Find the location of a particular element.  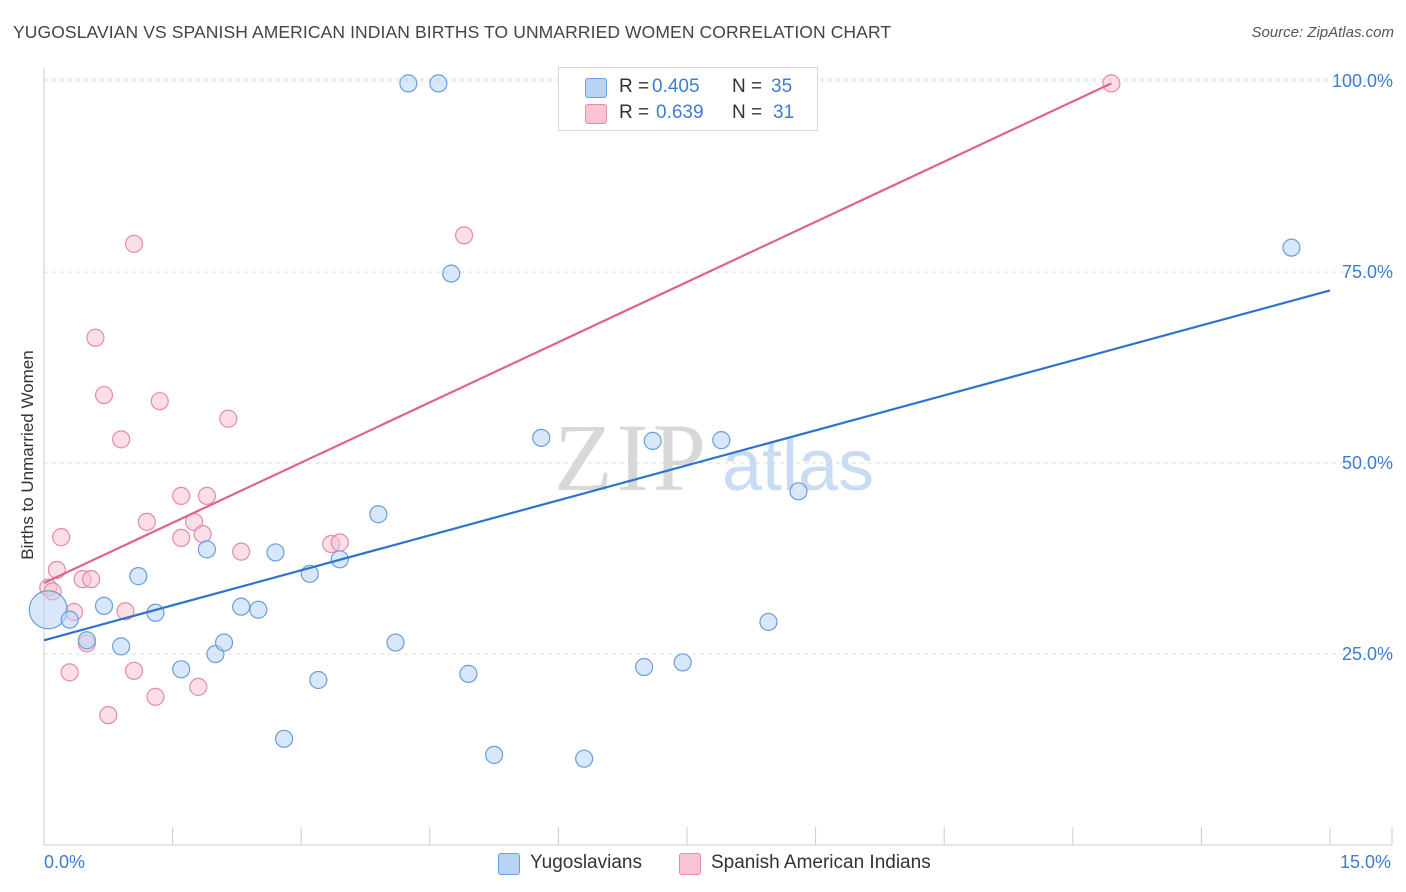

y-tick-label: 25.0% is located at coordinates (1367, 654).